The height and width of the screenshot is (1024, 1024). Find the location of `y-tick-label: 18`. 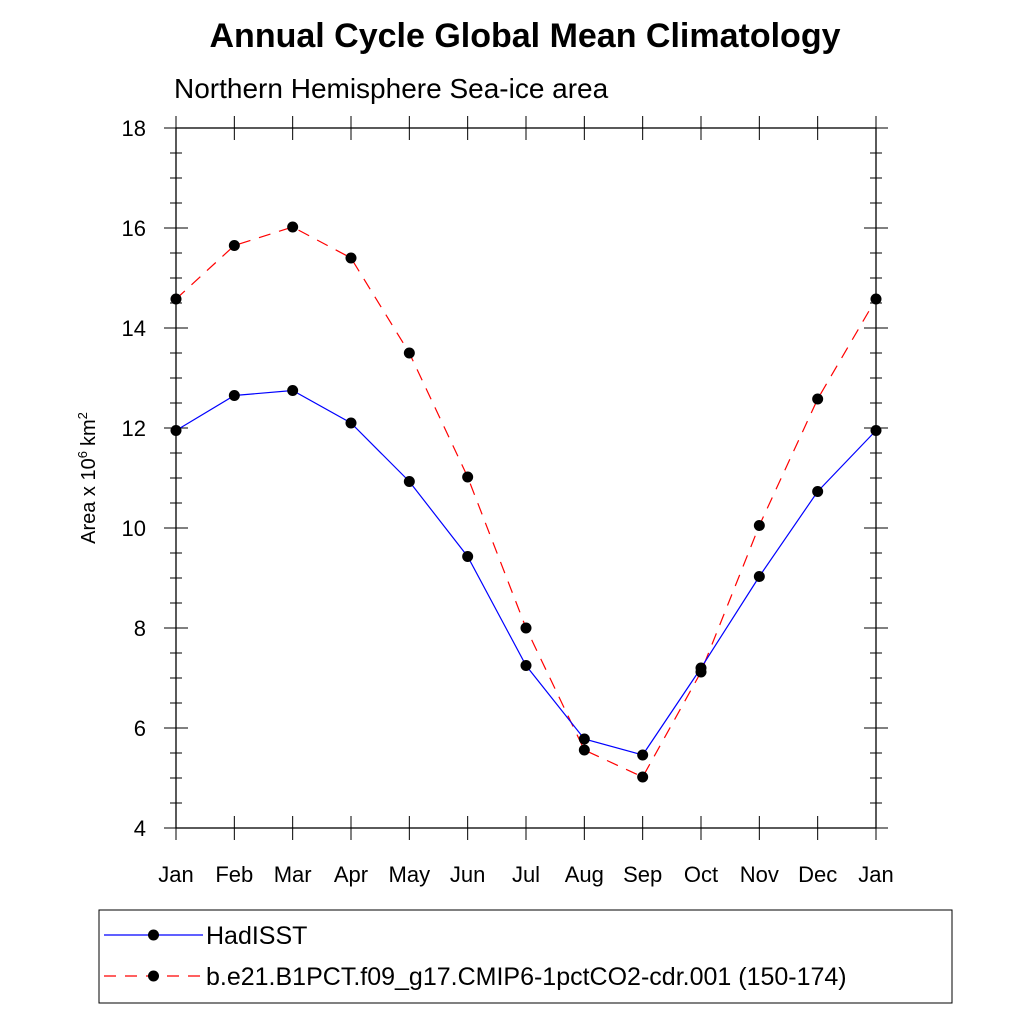

y-tick-label: 18 is located at coordinates (134, 128).